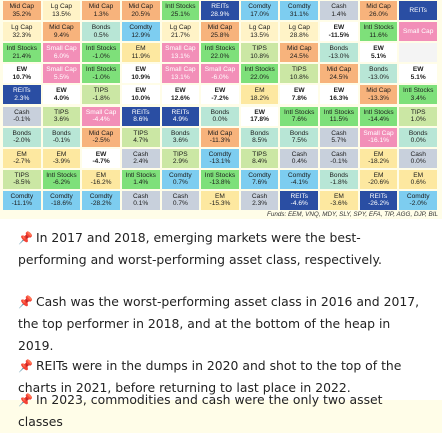  I want to click on asset-return-value: 8.5%, so click(260, 141).